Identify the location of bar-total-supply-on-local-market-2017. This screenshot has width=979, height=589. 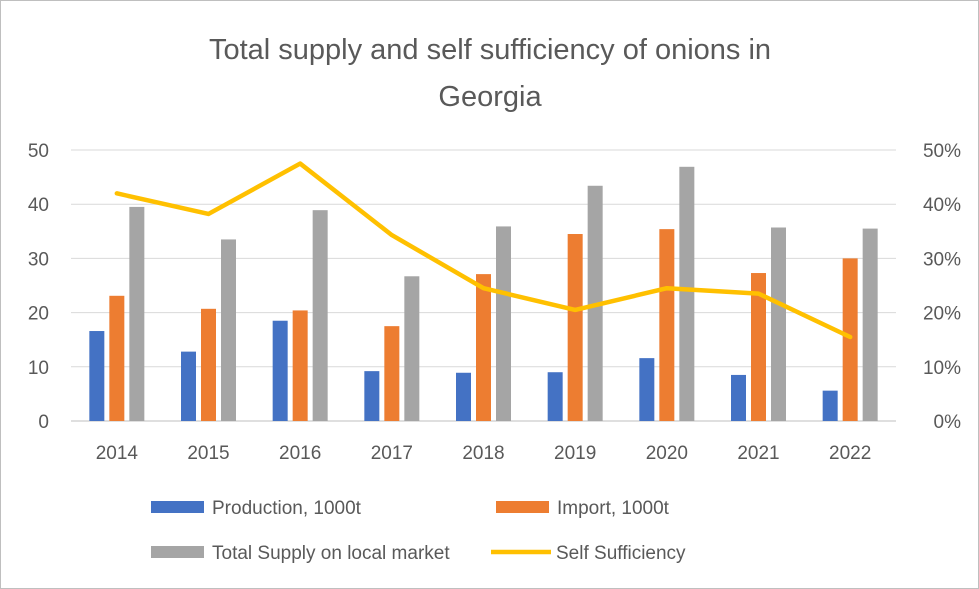
(412, 348).